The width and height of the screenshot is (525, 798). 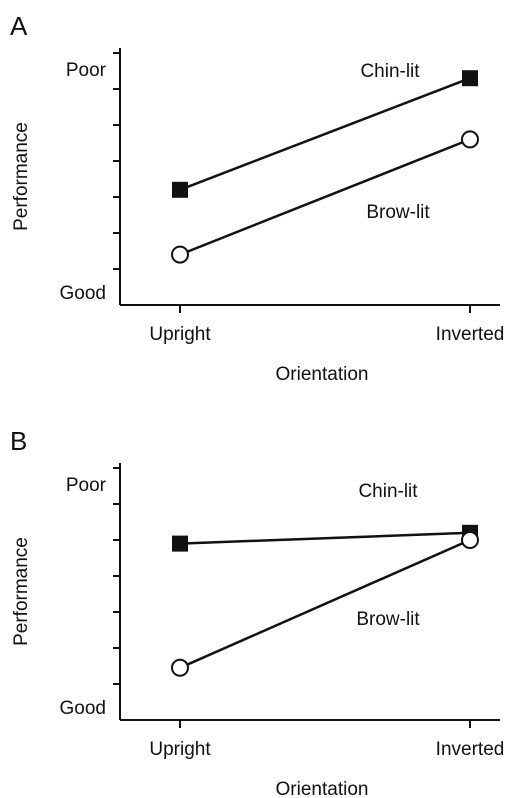 What do you see at coordinates (18, 441) in the screenshot?
I see `panel-label: B` at bounding box center [18, 441].